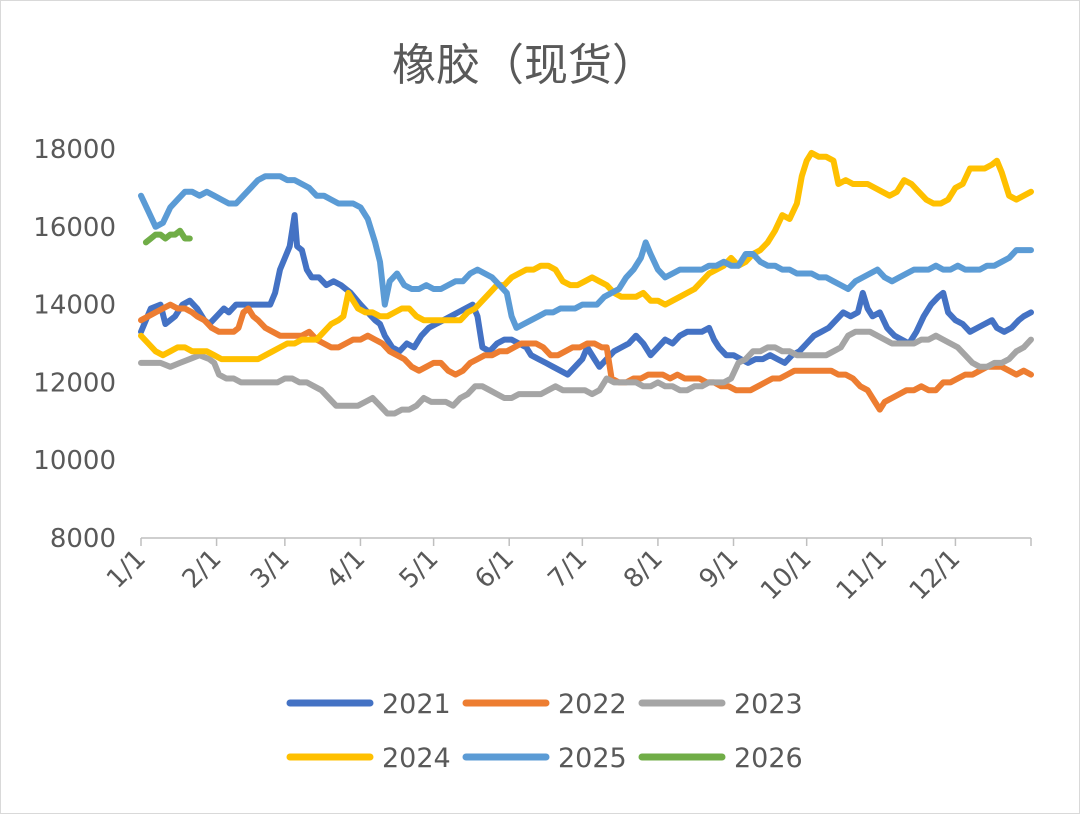  Describe the element at coordinates (719, 569) in the screenshot. I see `x-tick-label: 9/1` at that location.